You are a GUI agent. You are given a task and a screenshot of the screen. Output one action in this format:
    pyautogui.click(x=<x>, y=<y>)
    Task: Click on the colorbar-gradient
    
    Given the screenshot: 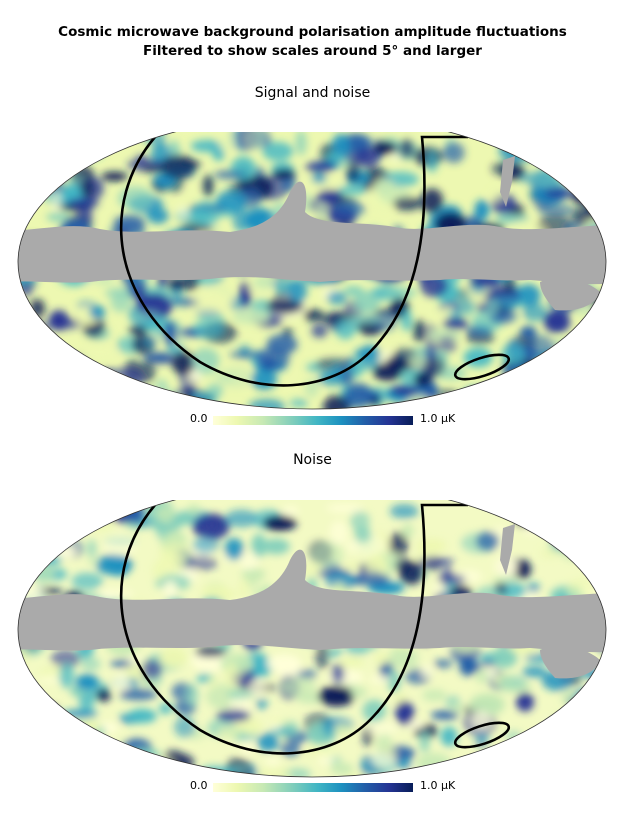 What is the action you would take?
    pyautogui.click(x=313, y=420)
    